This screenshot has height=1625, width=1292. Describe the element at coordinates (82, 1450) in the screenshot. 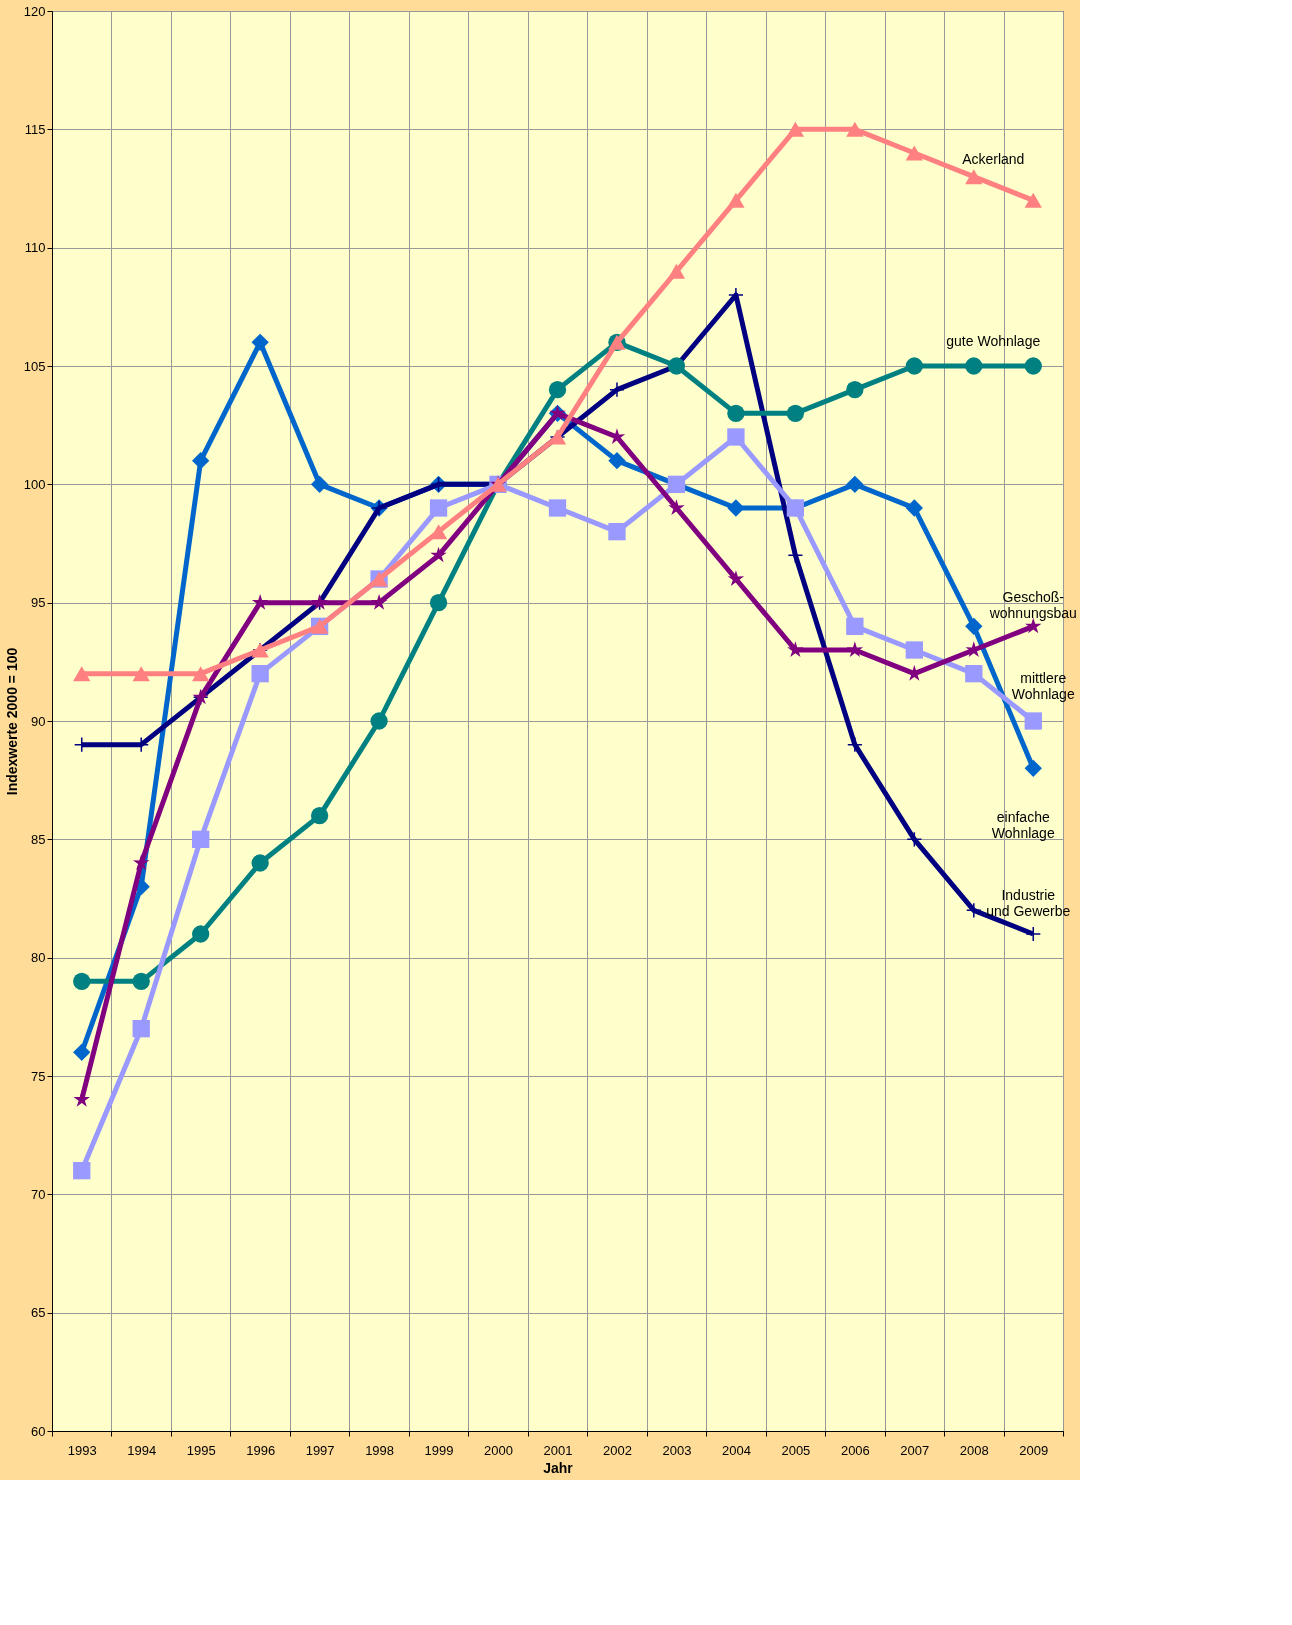

I see `x-tick-label: 1993` at that location.